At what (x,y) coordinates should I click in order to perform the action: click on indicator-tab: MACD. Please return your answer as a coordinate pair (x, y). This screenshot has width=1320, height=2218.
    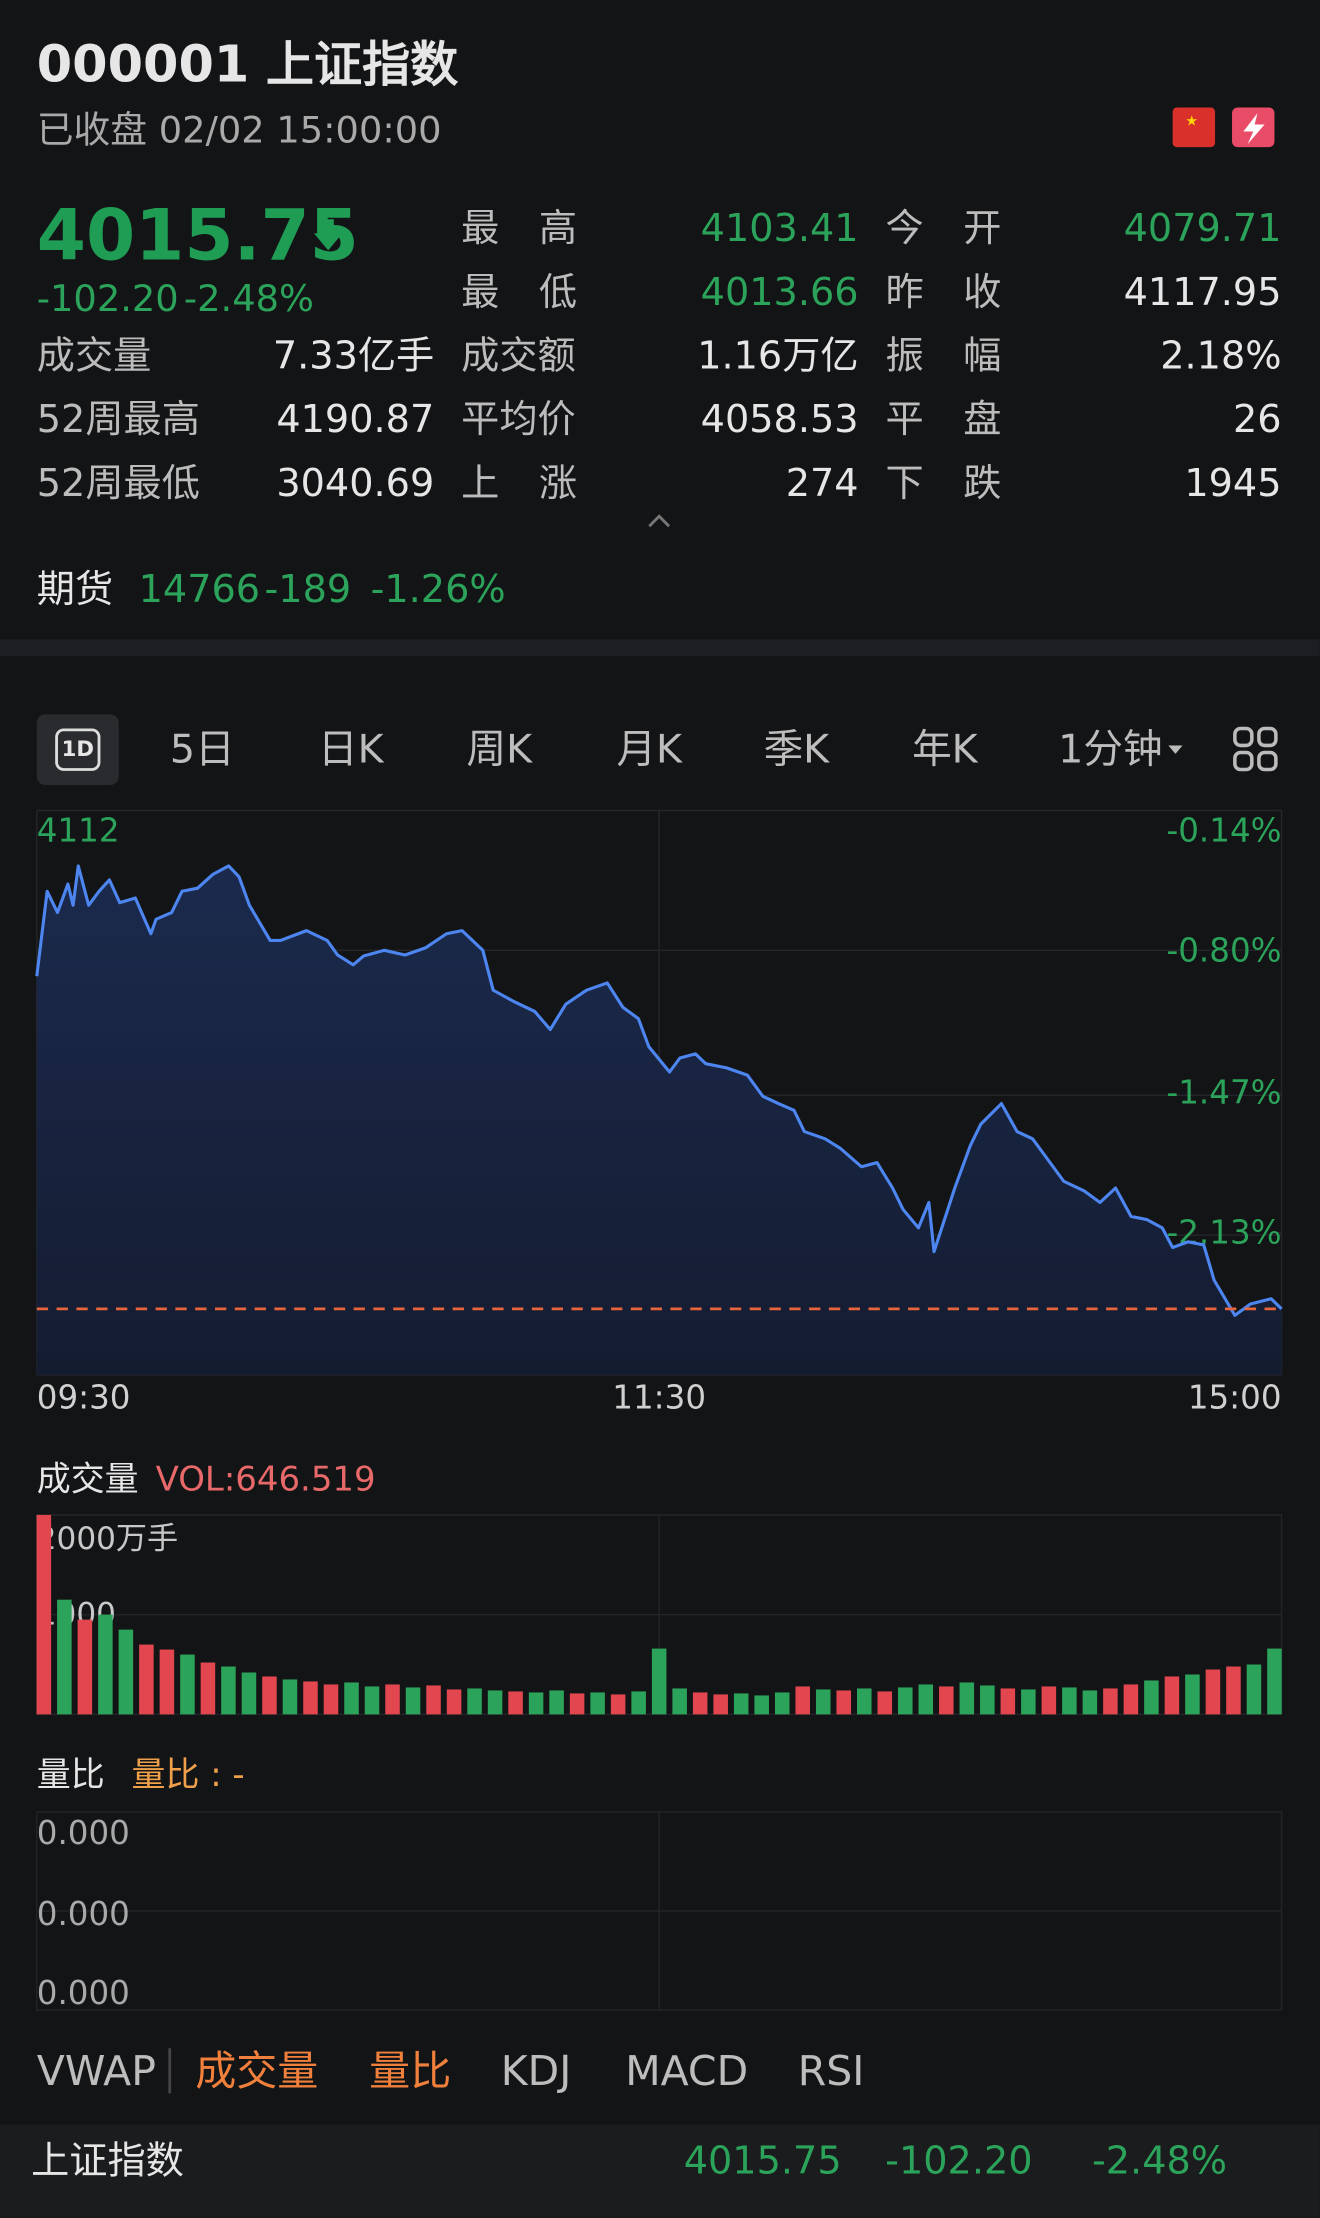
    Looking at the image, I should click on (686, 2071).